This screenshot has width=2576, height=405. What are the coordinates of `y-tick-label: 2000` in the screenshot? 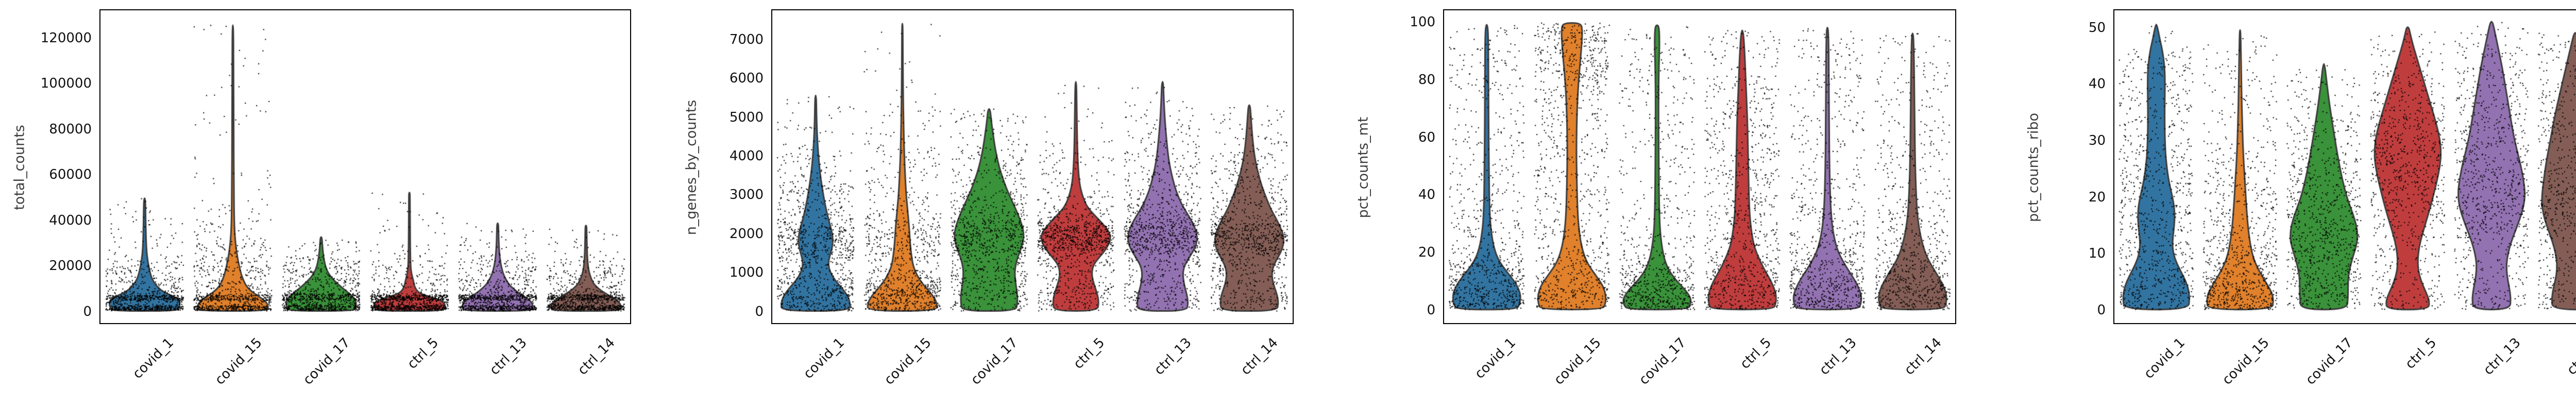 It's located at (747, 234).